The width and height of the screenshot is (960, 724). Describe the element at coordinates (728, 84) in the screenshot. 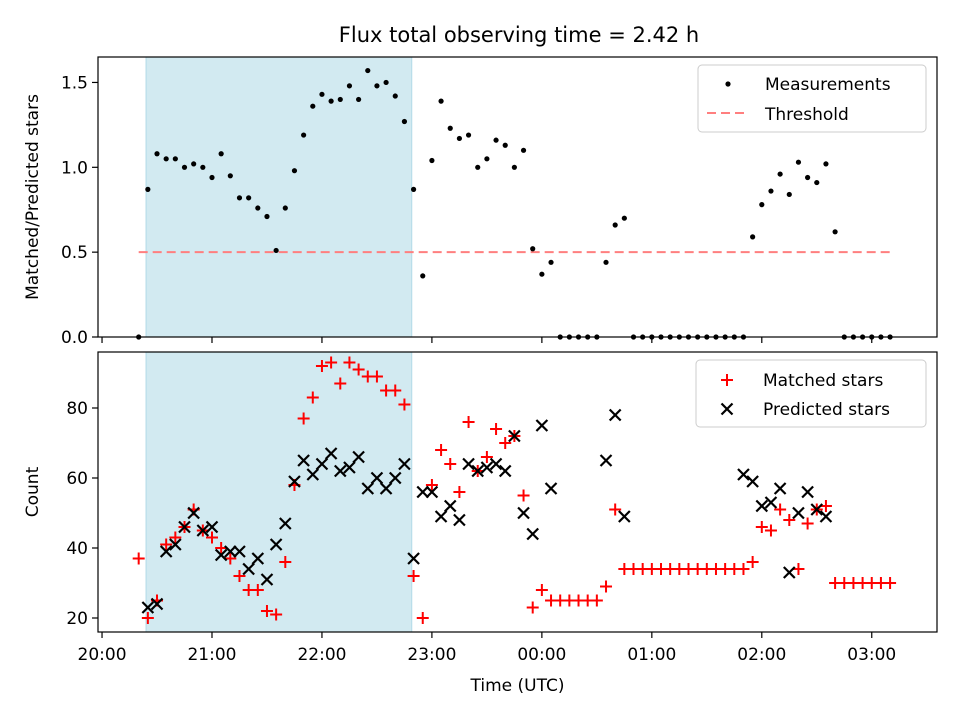

I see `legend-measurements-marker` at that location.